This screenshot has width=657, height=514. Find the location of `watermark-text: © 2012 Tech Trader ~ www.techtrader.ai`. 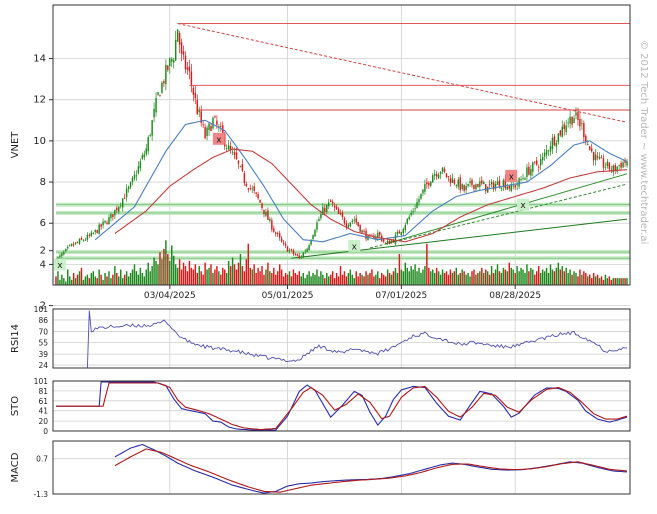

watermark-text: © 2012 Tech Trader ~ www.techtrader.ai is located at coordinates (643, 142).